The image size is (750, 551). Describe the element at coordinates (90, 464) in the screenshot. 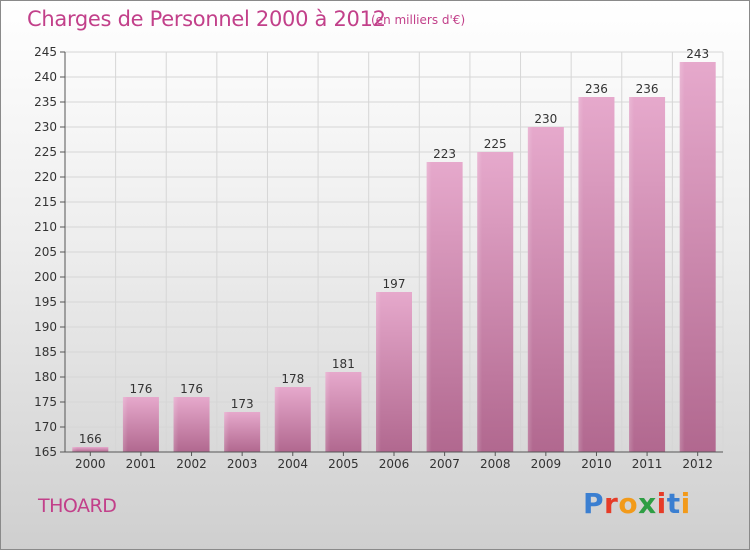

I see `x-tick-label: 2000` at that location.